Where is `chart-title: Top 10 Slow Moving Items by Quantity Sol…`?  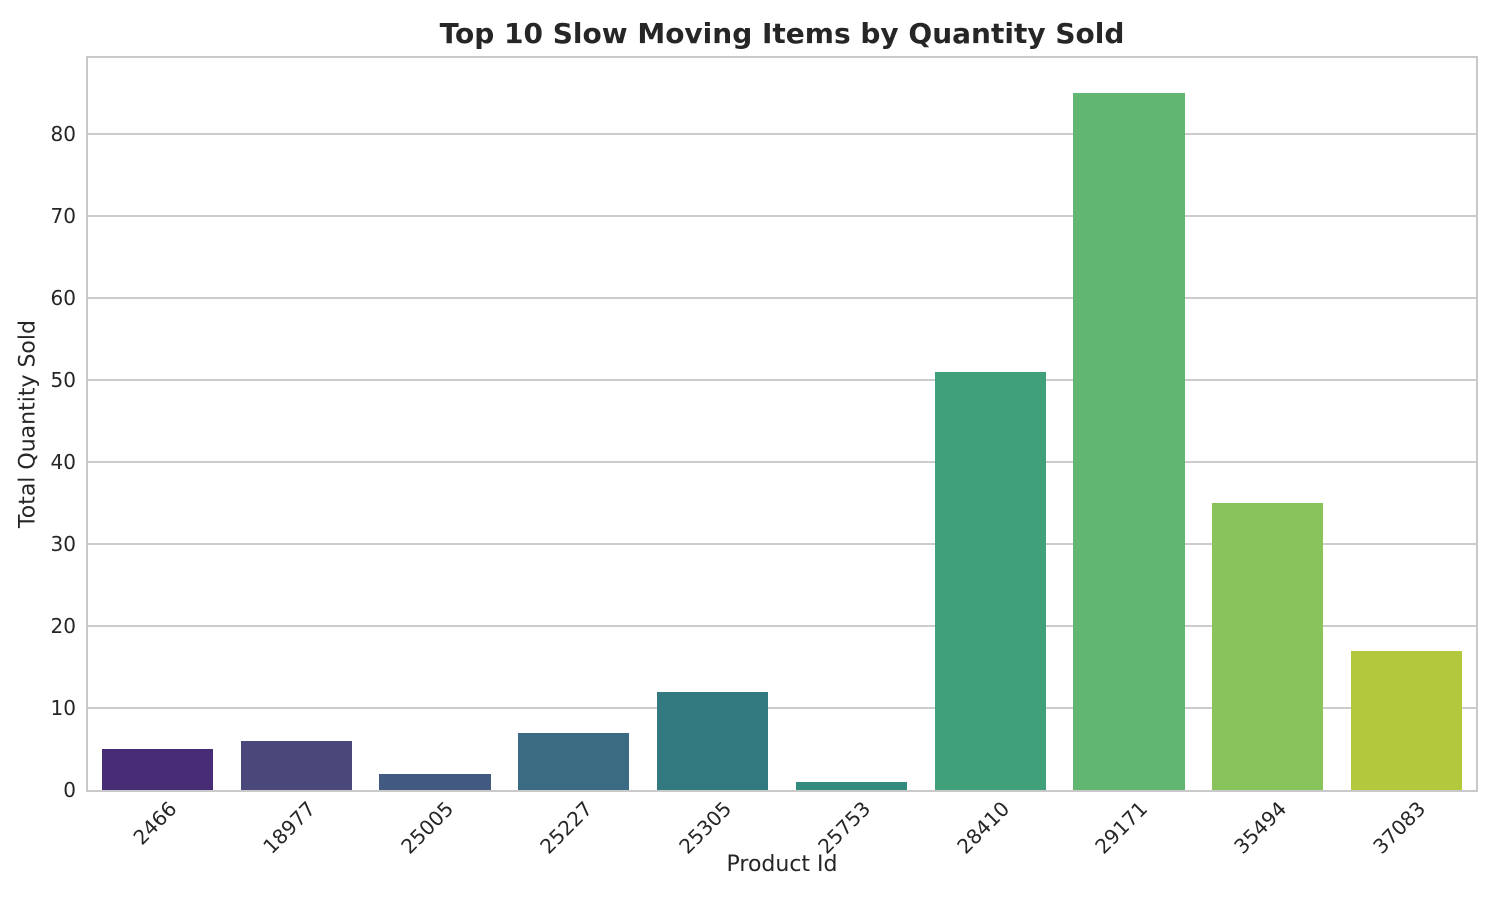 chart-title: Top 10 Slow Moving Items by Quantity Sol… is located at coordinates (782, 33).